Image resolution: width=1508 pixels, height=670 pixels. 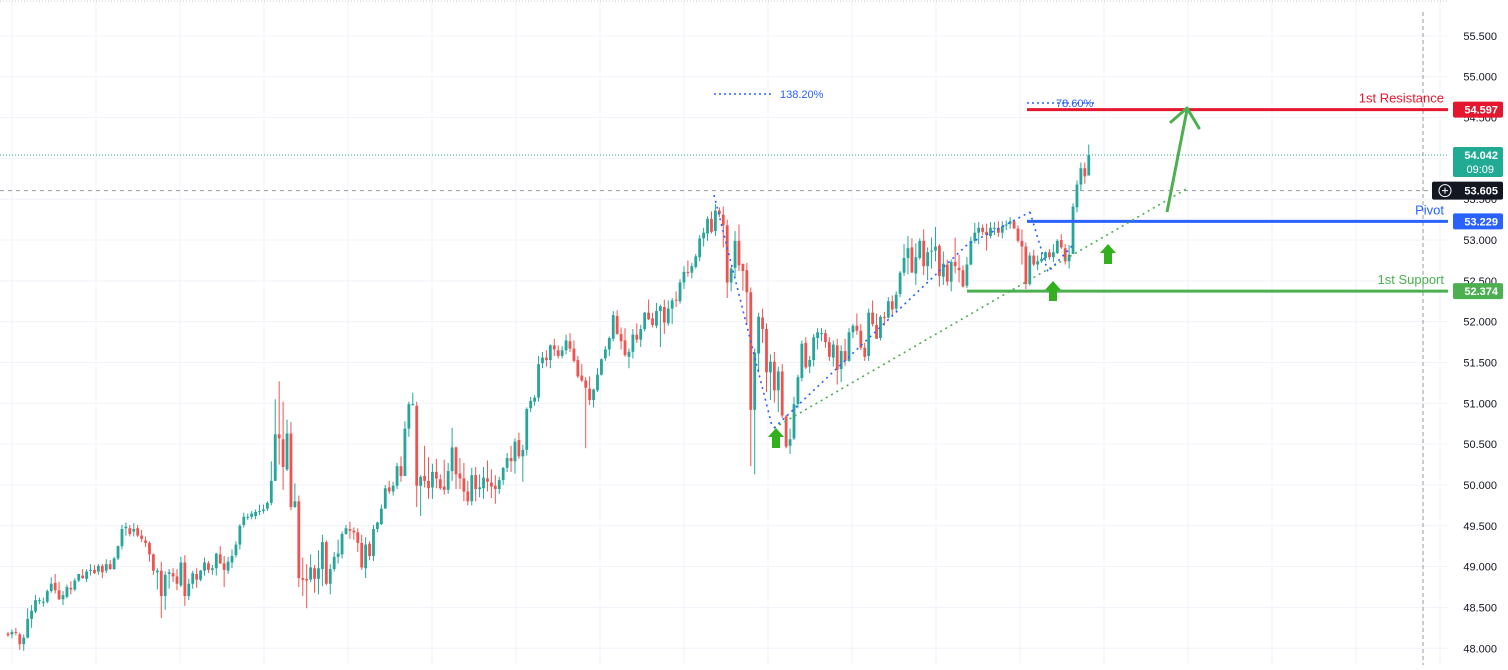 I want to click on level-price-text: 54.597, so click(x=1481, y=111).